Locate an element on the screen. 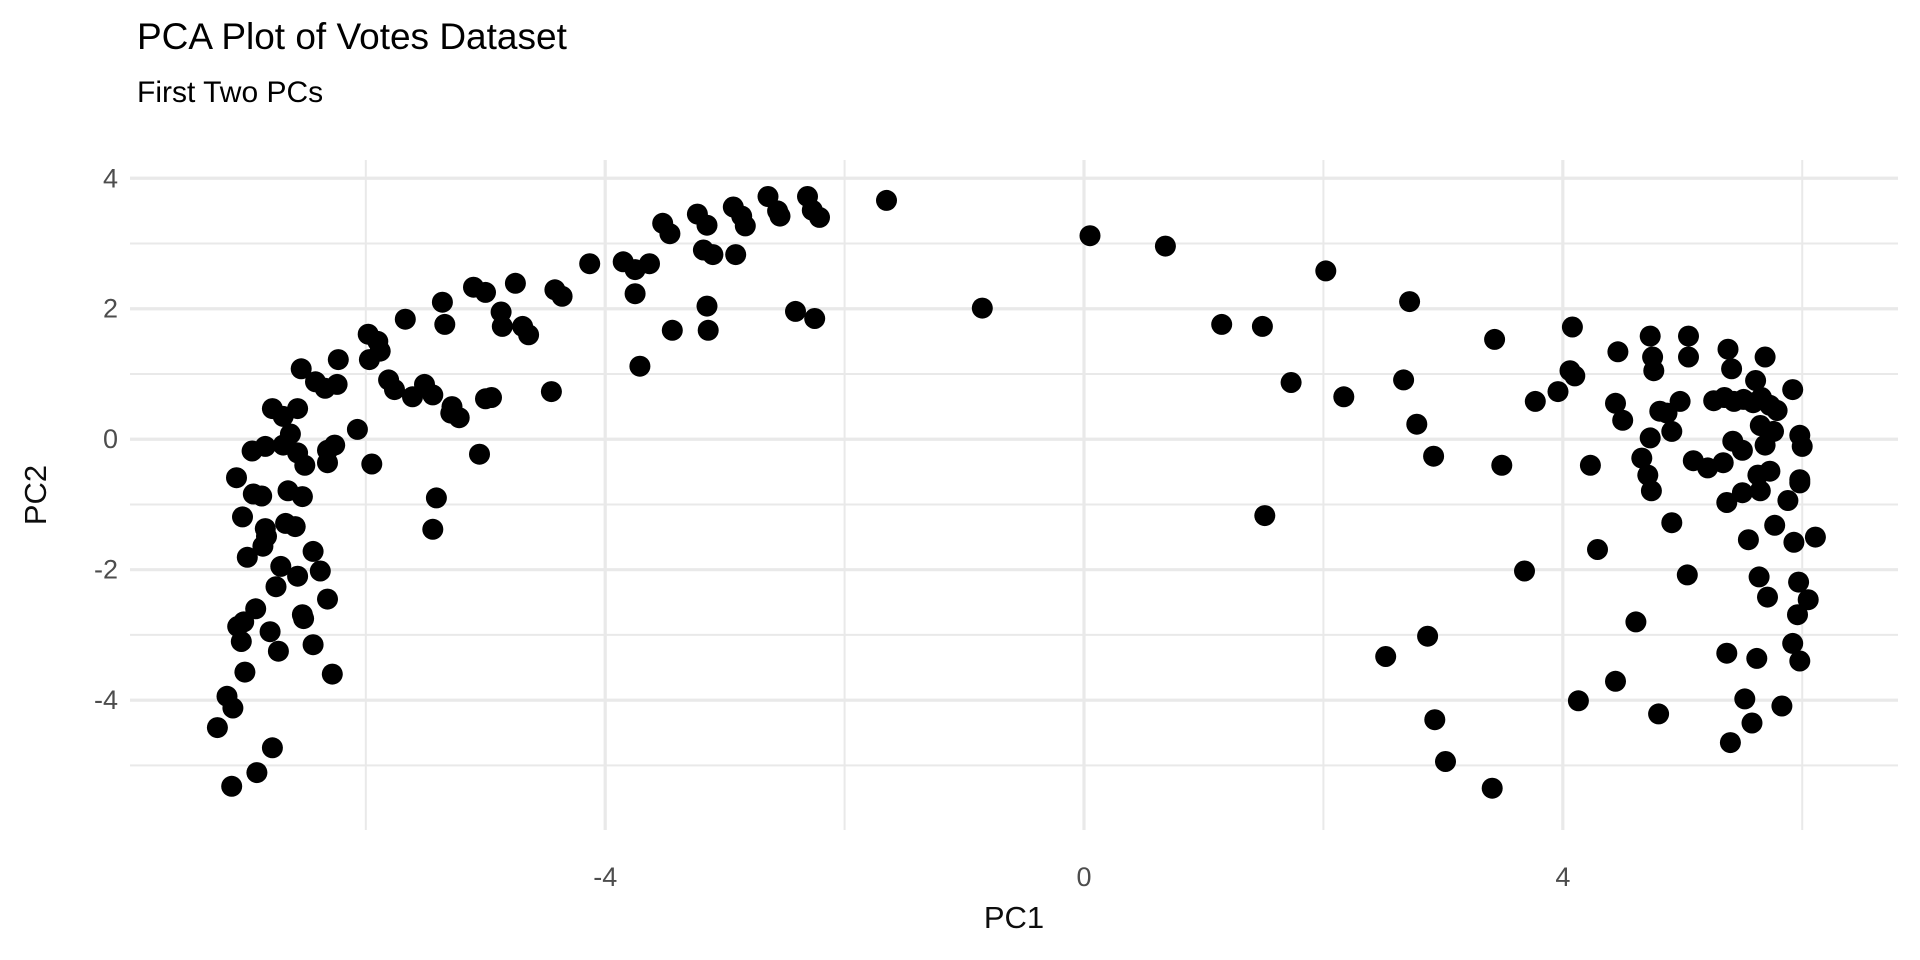 The image size is (1920, 960). x-axis-title: PC1 is located at coordinates (1014, 917).